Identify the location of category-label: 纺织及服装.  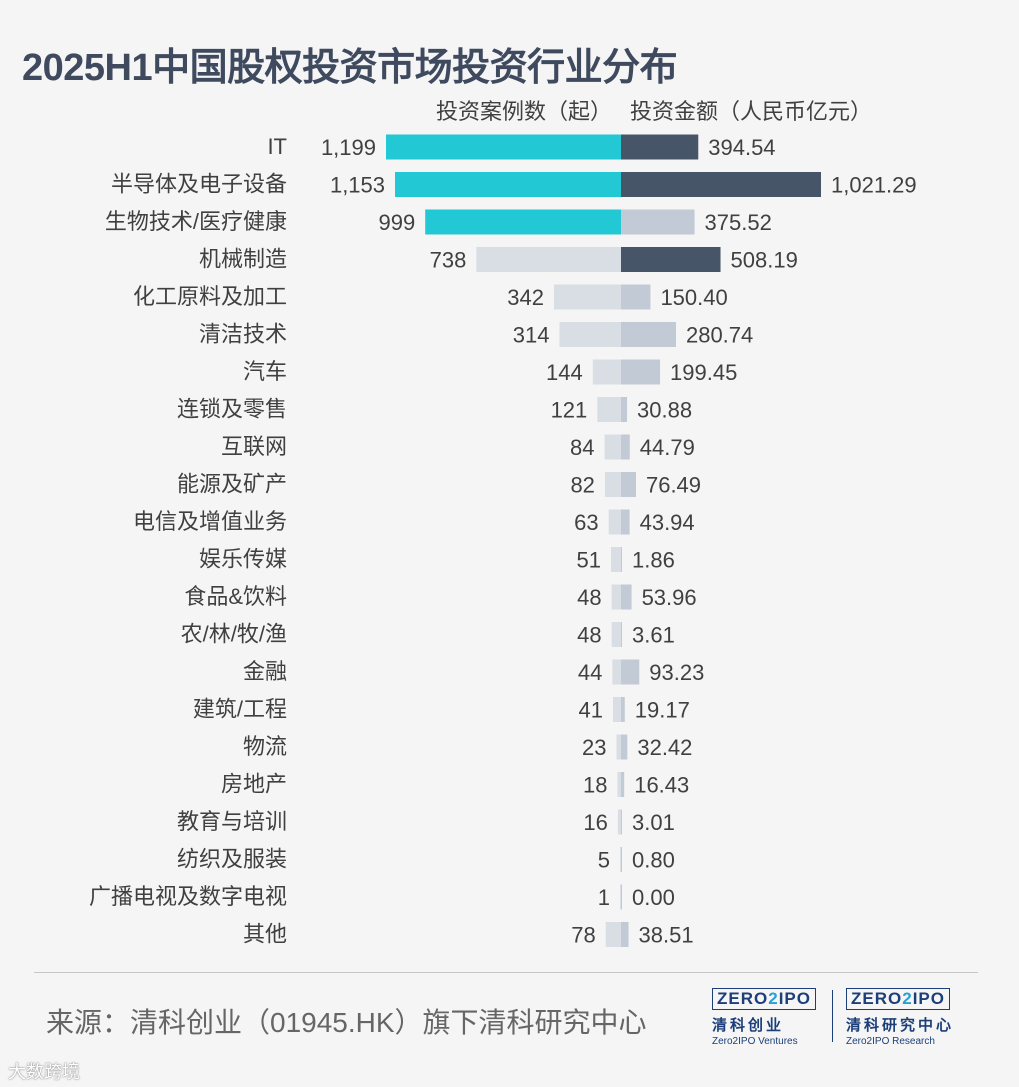
(232, 859).